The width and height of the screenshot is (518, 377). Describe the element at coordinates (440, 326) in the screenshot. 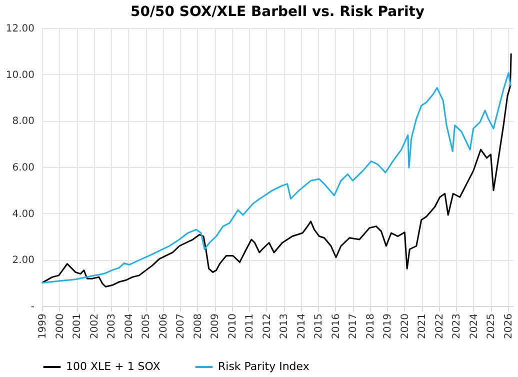

I see `x-tick-label: 2022` at that location.